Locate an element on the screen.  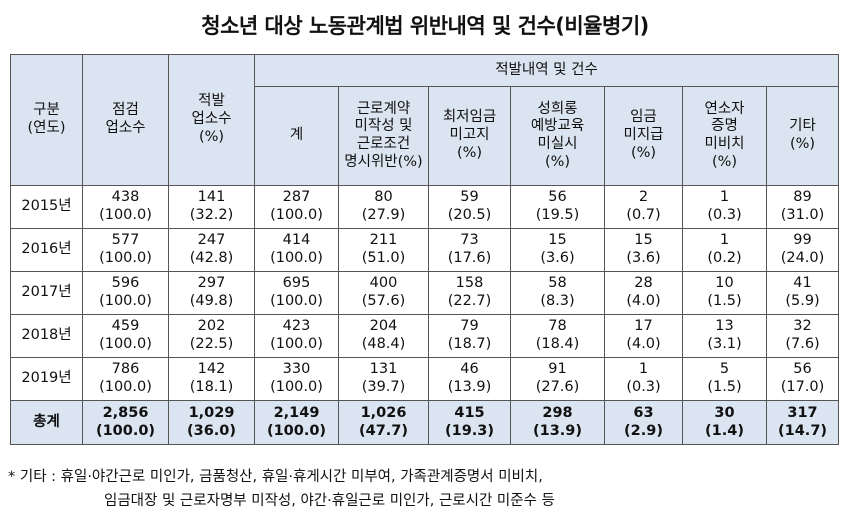
table-cell: 423 (100.0) is located at coordinates (296, 336).